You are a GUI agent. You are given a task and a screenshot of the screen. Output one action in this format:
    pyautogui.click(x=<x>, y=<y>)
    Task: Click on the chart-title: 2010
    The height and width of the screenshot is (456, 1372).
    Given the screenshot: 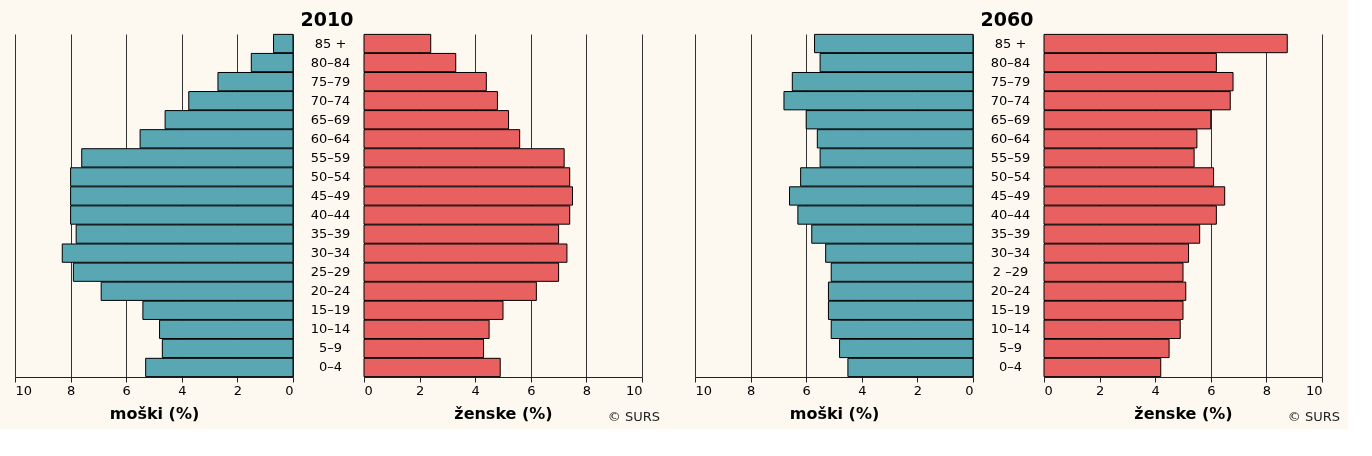 What is the action you would take?
    pyautogui.click(x=327, y=18)
    